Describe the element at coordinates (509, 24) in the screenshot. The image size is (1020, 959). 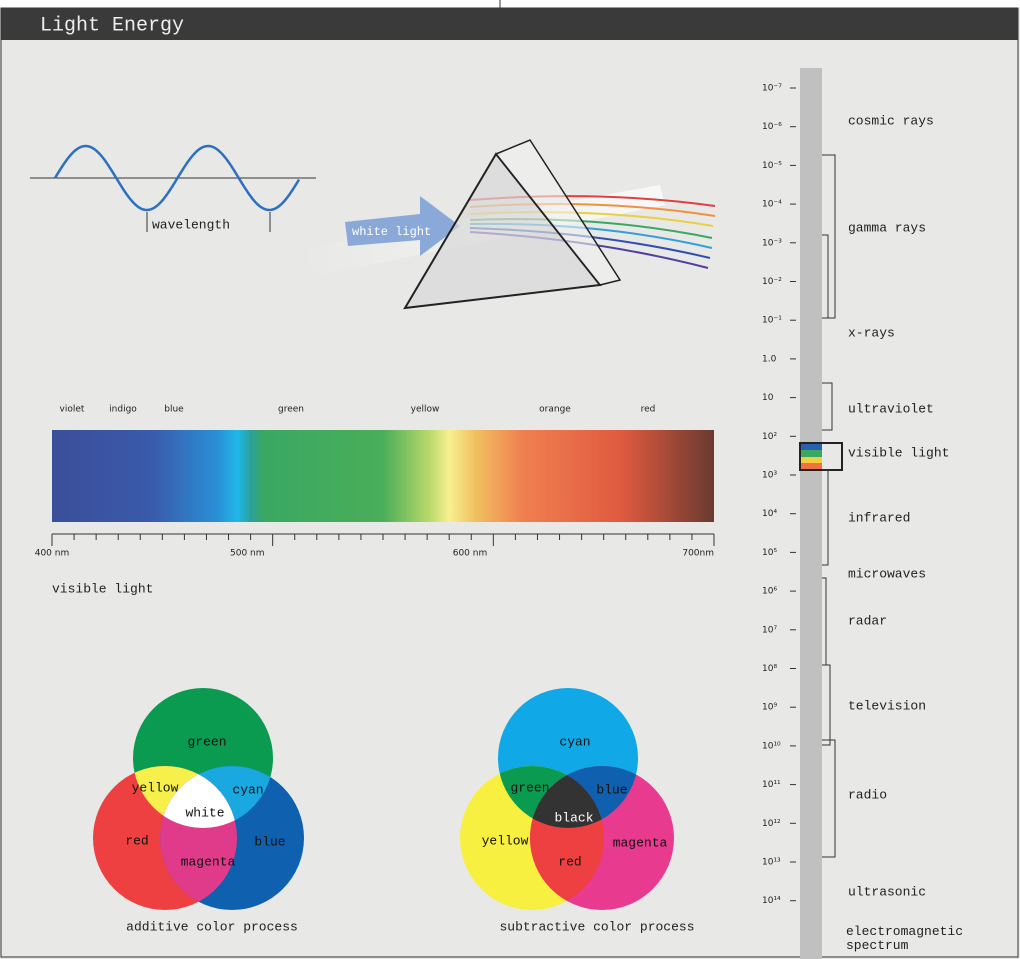
I see `header-bar` at that location.